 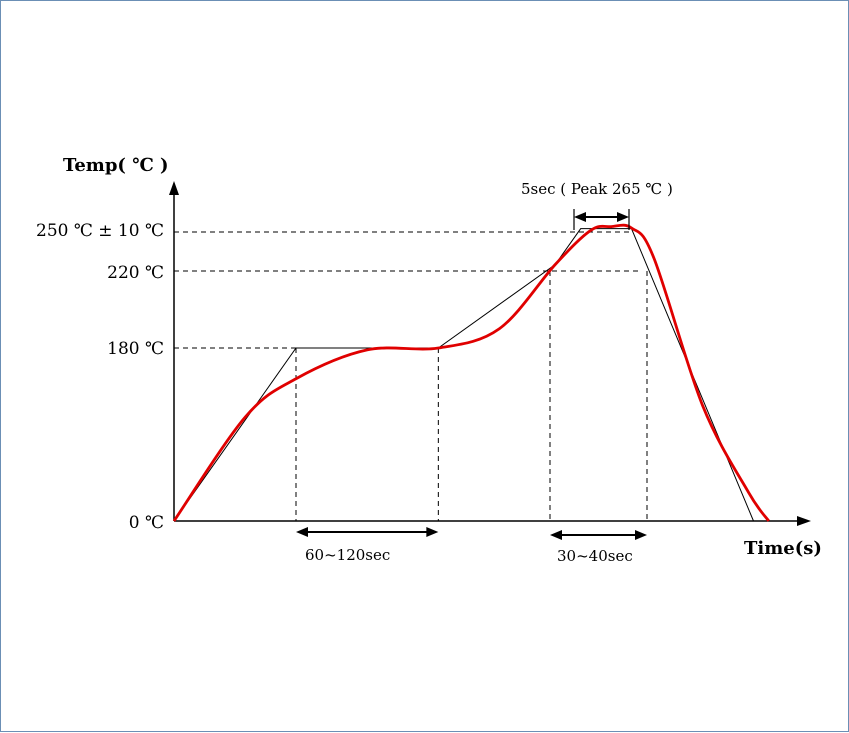 I want to click on y-tick-label-220: 220 ℃, so click(x=135, y=273).